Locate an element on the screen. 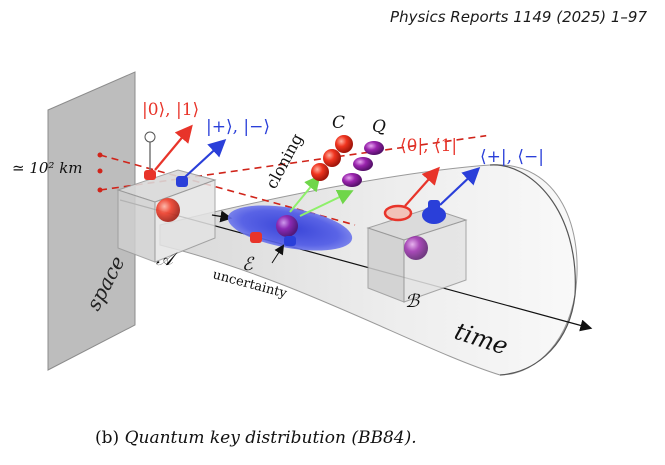 Image resolution: width=665 pixels, height=465 pixels. bob-x-arrow is located at coordinates (460, 186).